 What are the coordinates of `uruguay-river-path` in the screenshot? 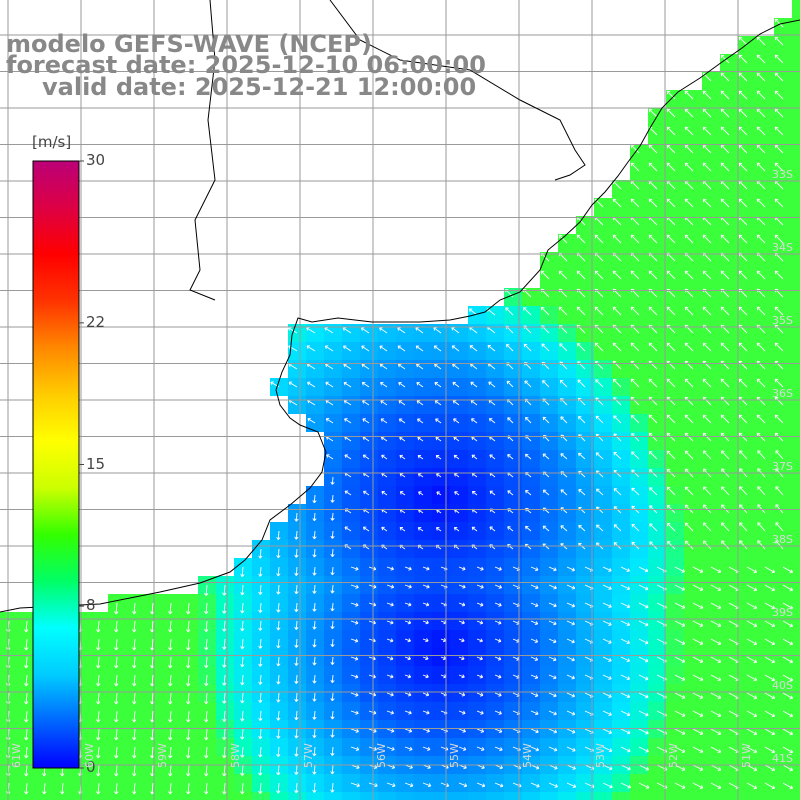 It's located at (202, 150).